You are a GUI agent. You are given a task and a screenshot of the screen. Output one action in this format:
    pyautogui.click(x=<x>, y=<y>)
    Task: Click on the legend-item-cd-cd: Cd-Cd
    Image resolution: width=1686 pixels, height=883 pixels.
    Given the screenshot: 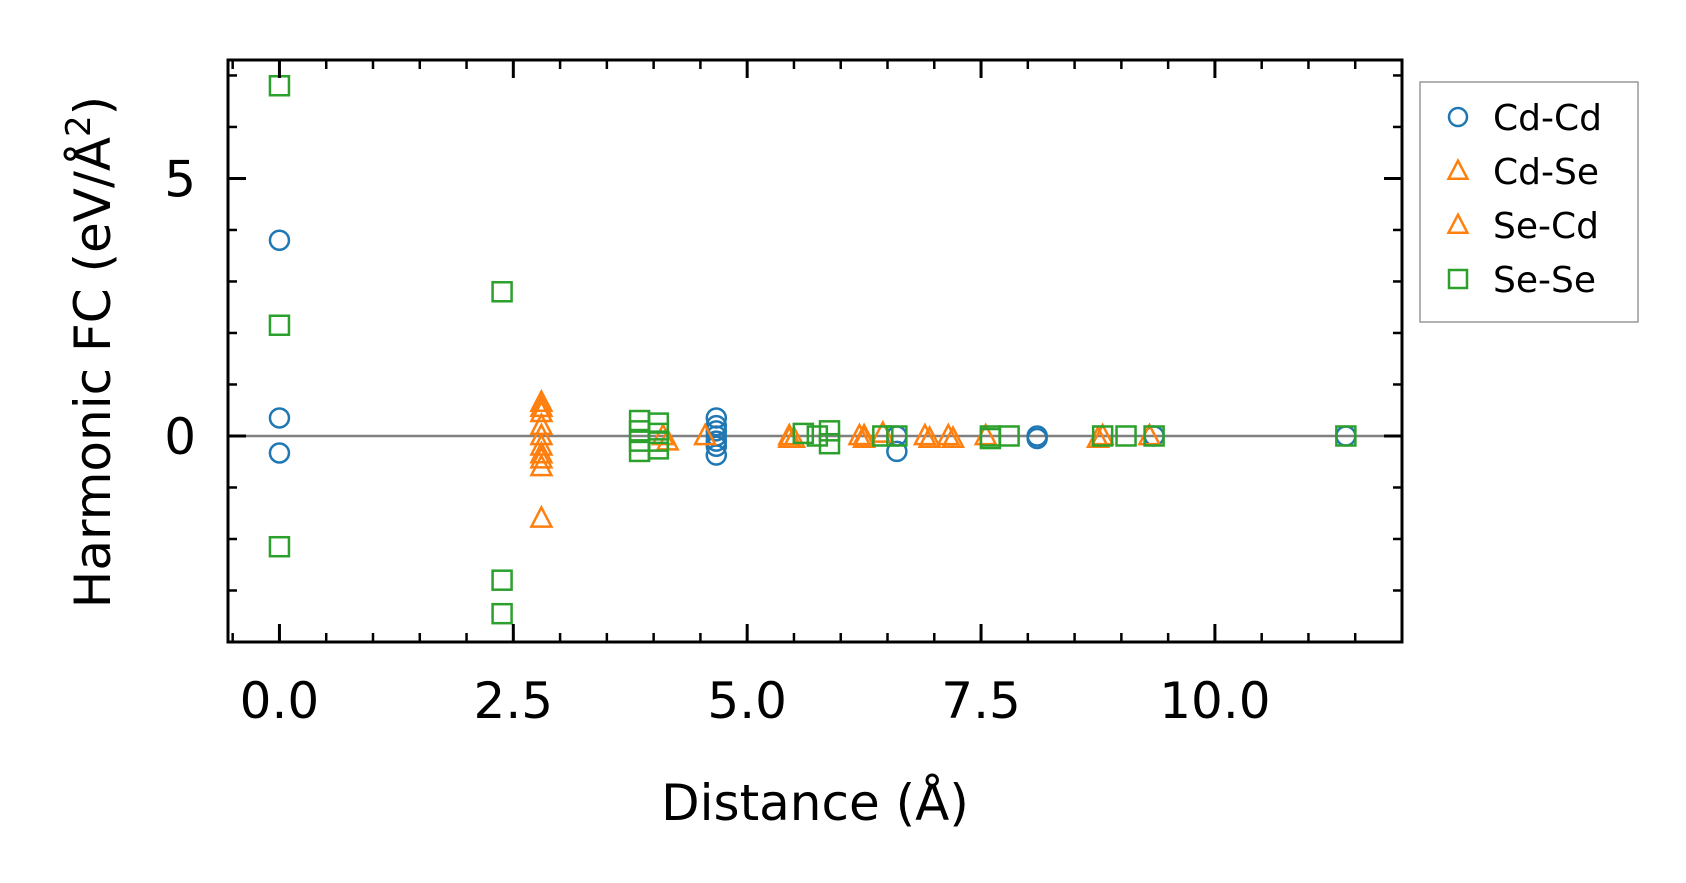 What is the action you would take?
    pyautogui.click(x=1524, y=118)
    